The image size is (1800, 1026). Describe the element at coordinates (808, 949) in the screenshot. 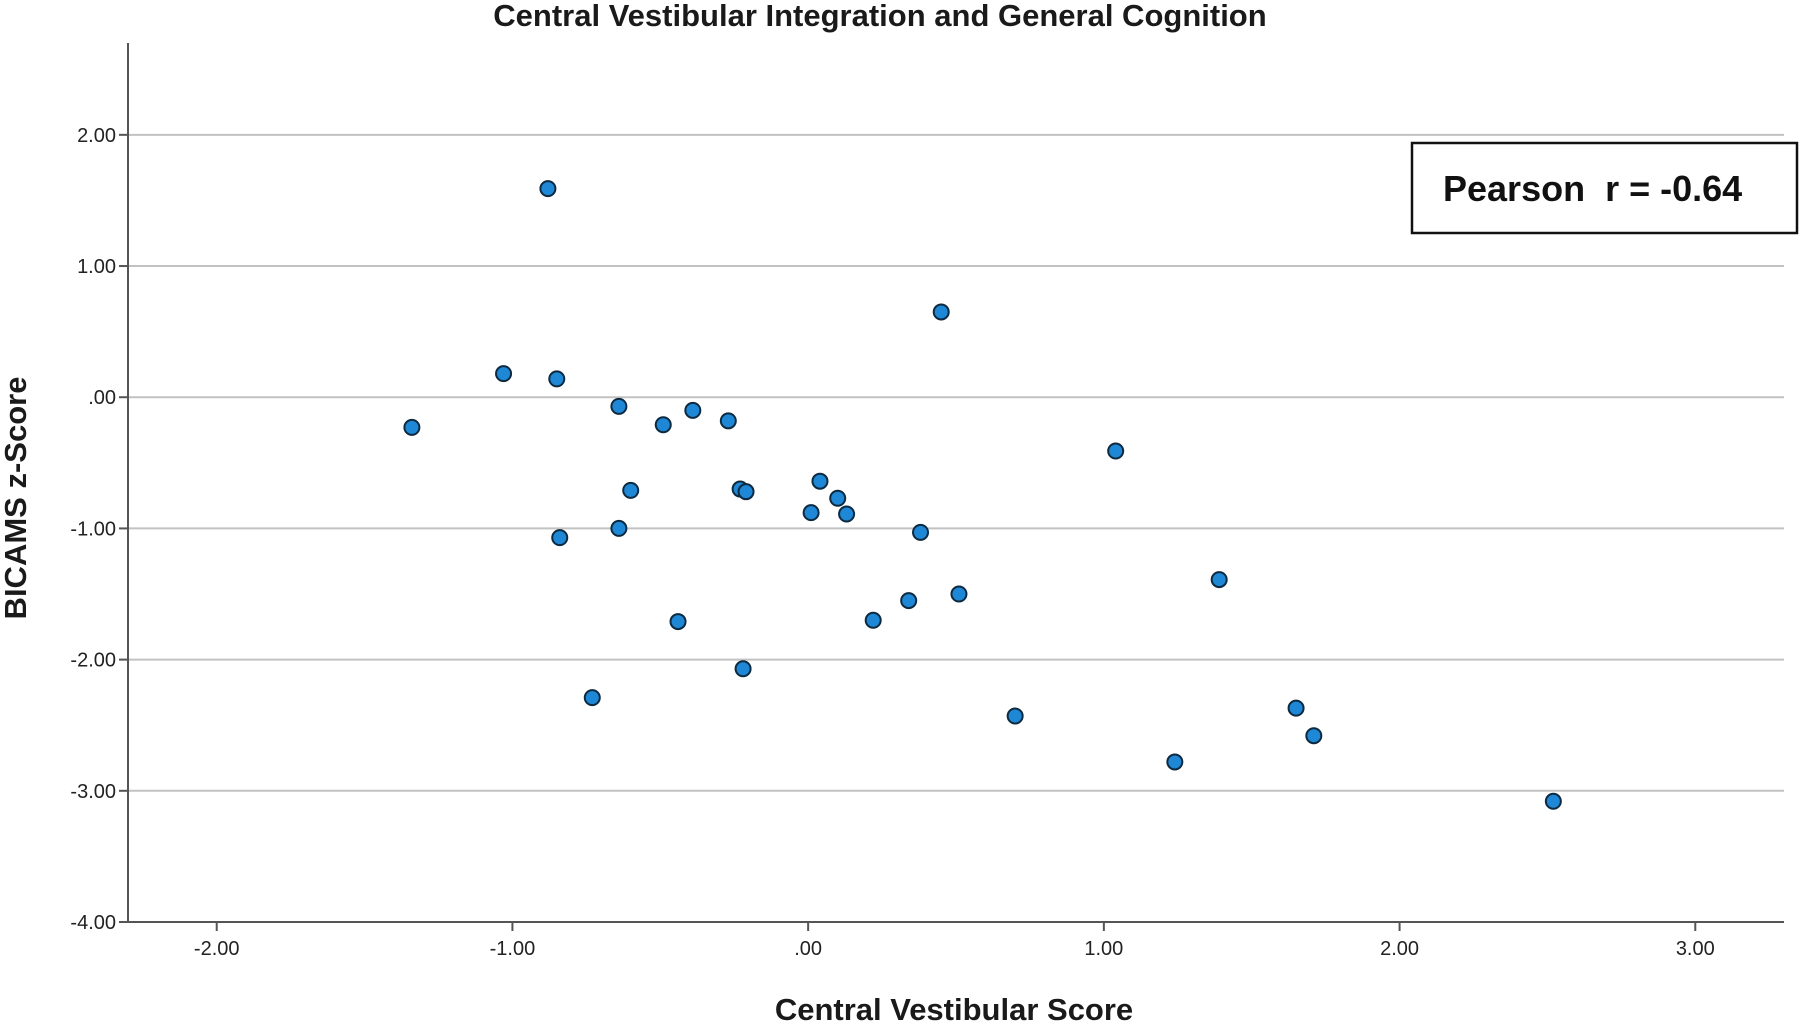

I see `x-tick-label: .00` at that location.